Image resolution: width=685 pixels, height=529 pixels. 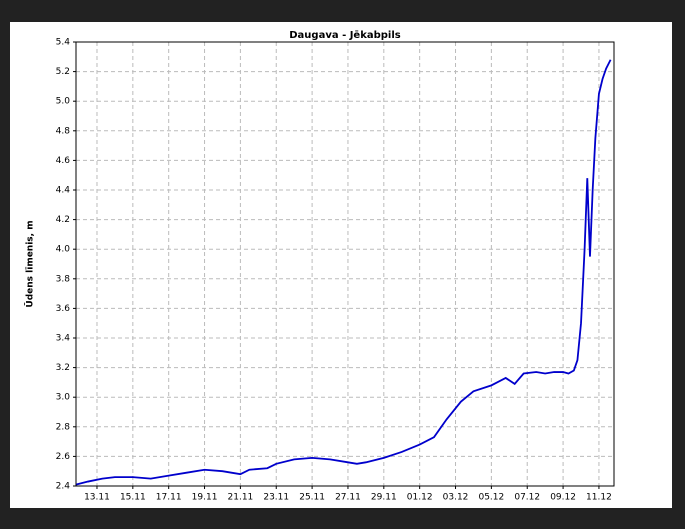 What do you see at coordinates (63, 131) in the screenshot?
I see `y-tick-label: 4.8` at bounding box center [63, 131].